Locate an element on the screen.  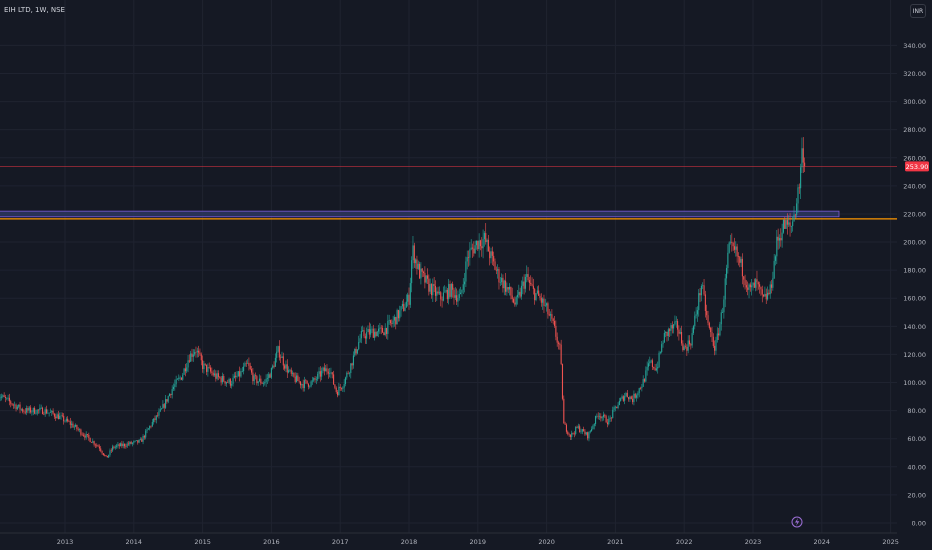
x-tick-label: 2024 is located at coordinates (822, 542).